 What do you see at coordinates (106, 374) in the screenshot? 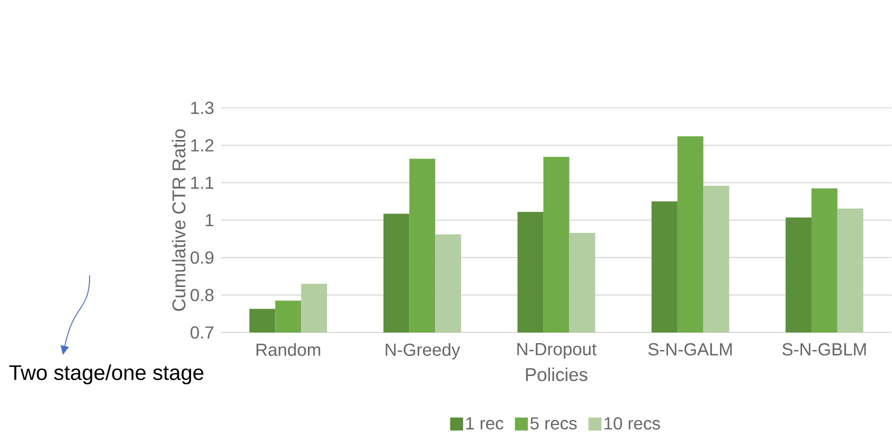
I see `text: Two stage/one stage` at bounding box center [106, 374].